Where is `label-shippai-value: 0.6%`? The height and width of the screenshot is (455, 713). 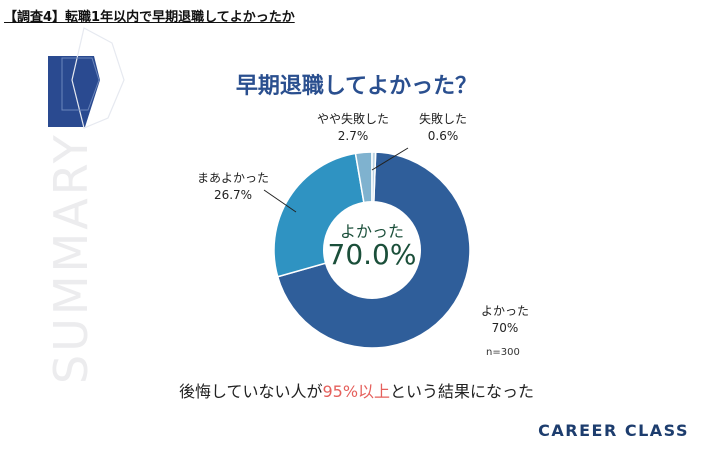
label-shippai-value: 0.6% is located at coordinates (443, 136).